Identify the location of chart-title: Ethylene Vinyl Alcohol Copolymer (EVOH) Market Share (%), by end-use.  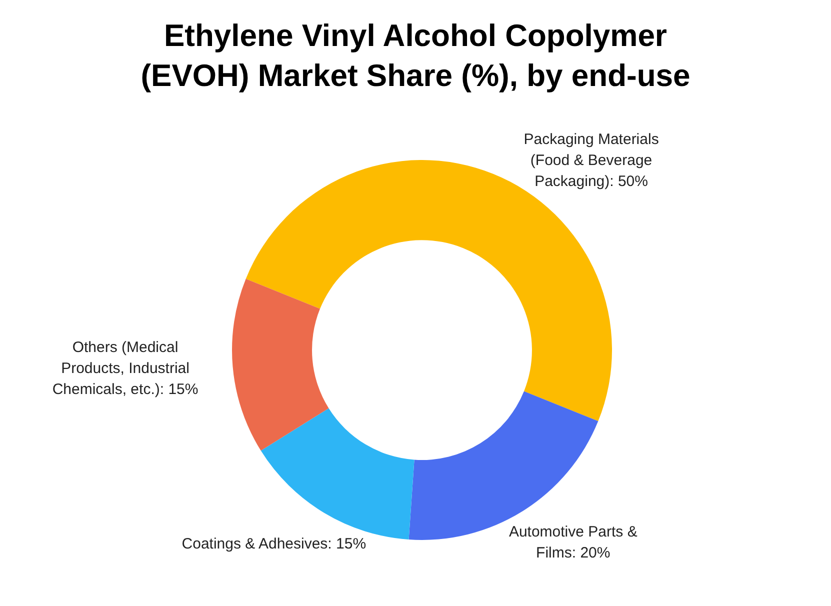
(416, 55).